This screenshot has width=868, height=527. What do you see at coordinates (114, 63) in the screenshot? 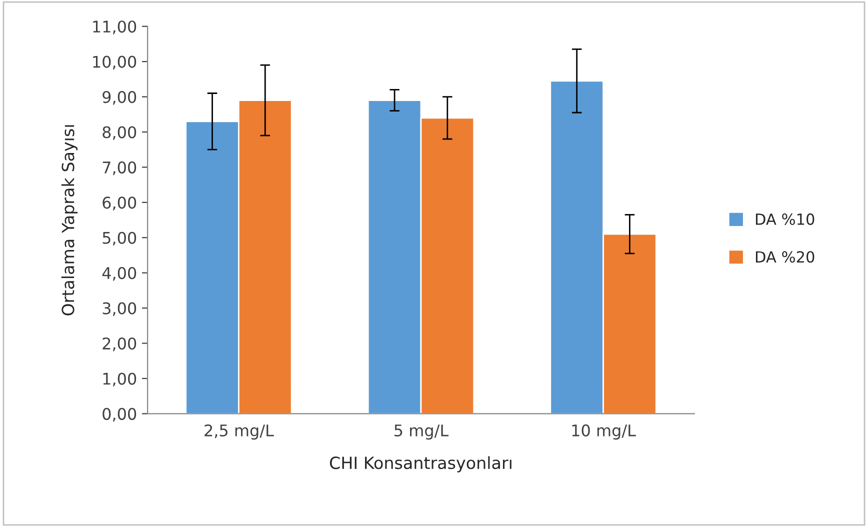
I see `y-tick-label: 10,00` at bounding box center [114, 63].